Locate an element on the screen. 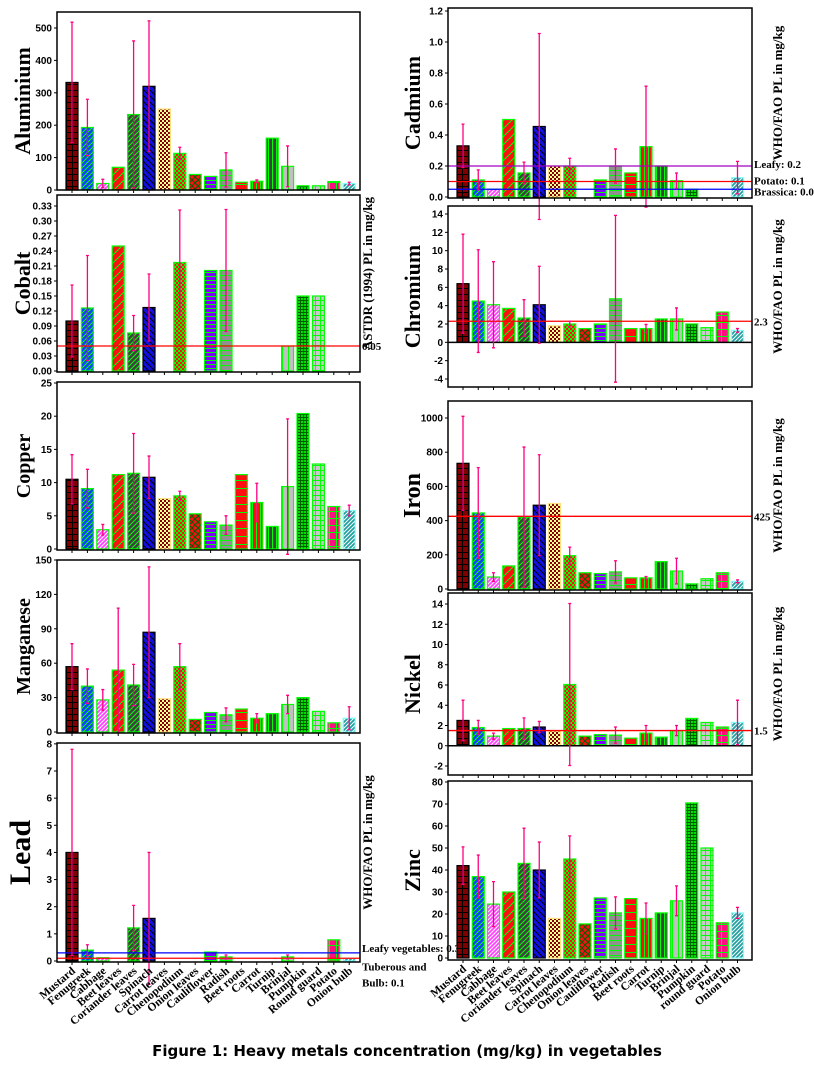  y-tick-label: 0.33 is located at coordinates (43, 207).